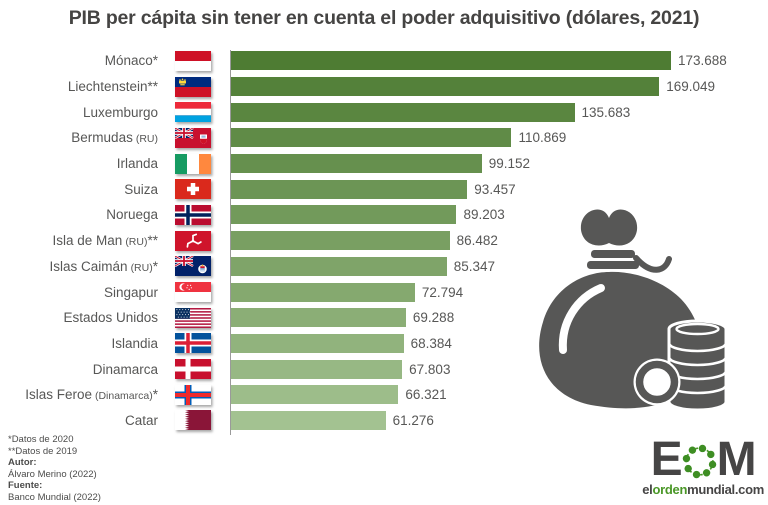 The image size is (768, 505). What do you see at coordinates (79, 163) in the screenshot?
I see `country-label: Irlanda` at bounding box center [79, 163].